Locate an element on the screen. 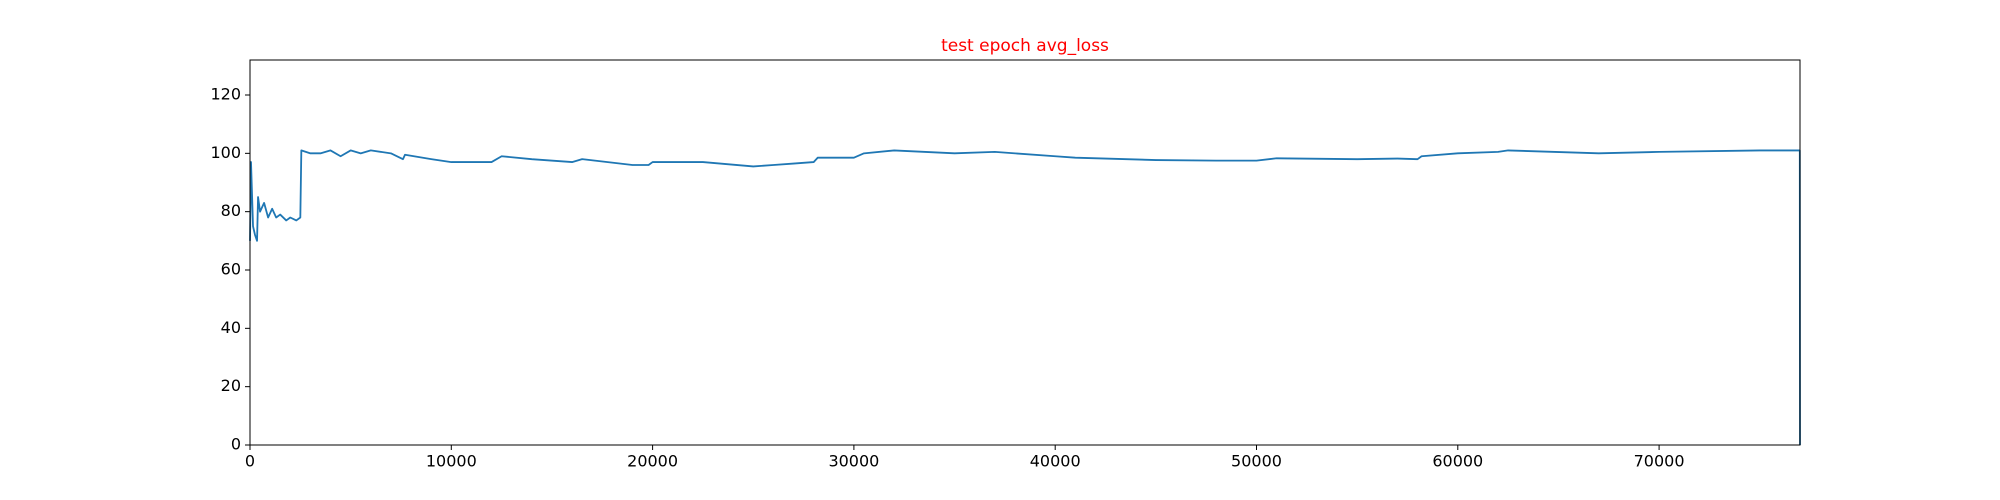  x-tick-label: 50000 is located at coordinates (1256, 461).